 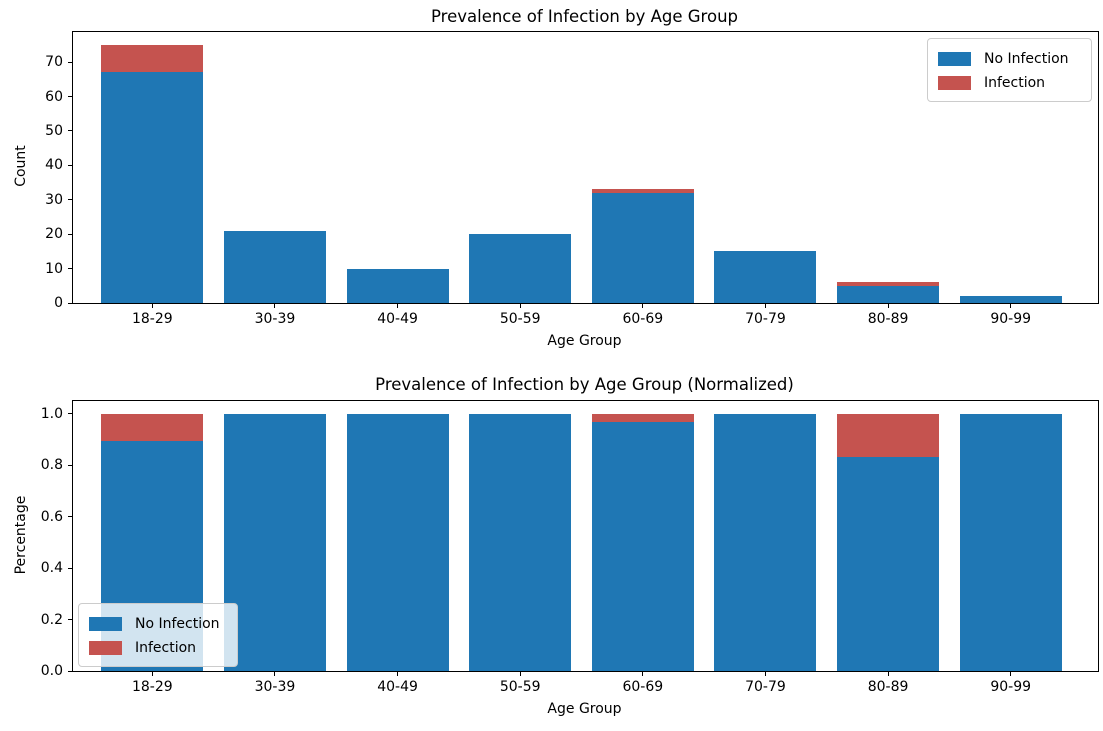 What do you see at coordinates (54, 234) in the screenshot?
I see `y-tick-label: 20` at bounding box center [54, 234].